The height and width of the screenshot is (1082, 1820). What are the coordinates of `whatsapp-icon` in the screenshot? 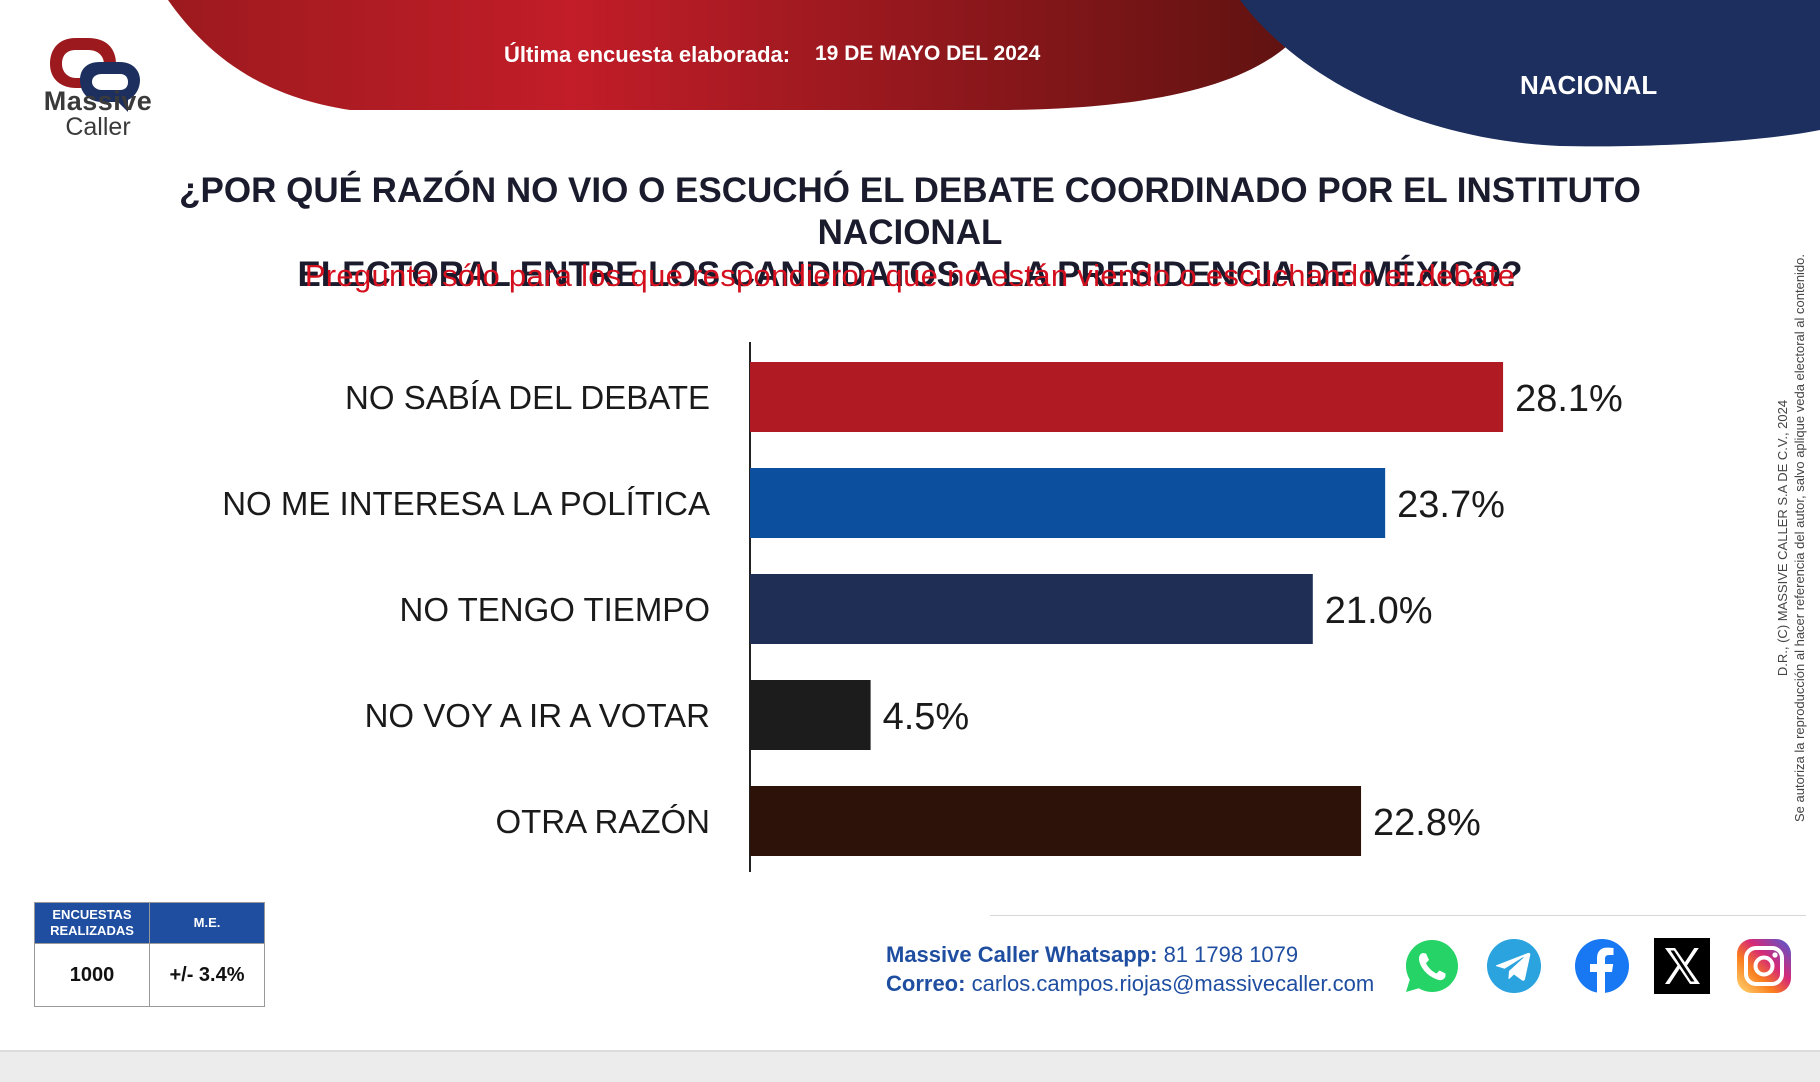 It's located at (1432, 966).